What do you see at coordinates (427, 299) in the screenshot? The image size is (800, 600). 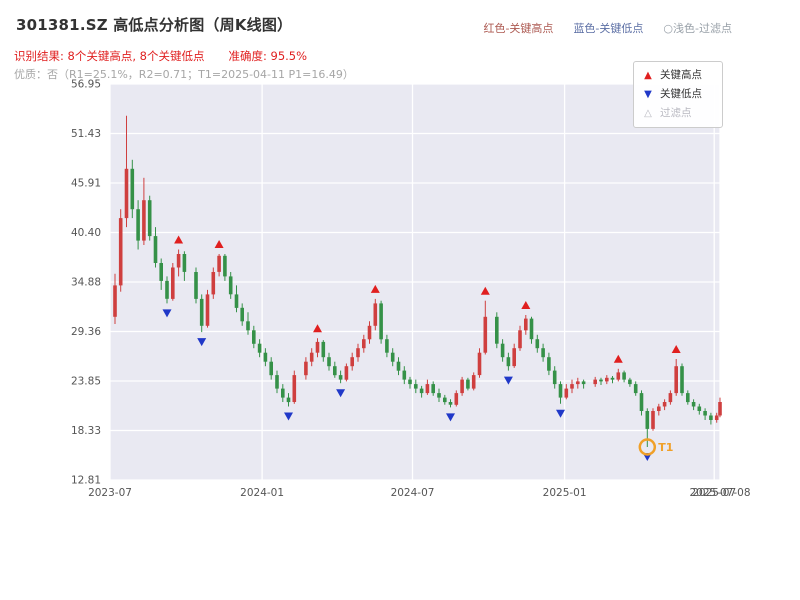 I see `key-high-markers` at bounding box center [427, 299].